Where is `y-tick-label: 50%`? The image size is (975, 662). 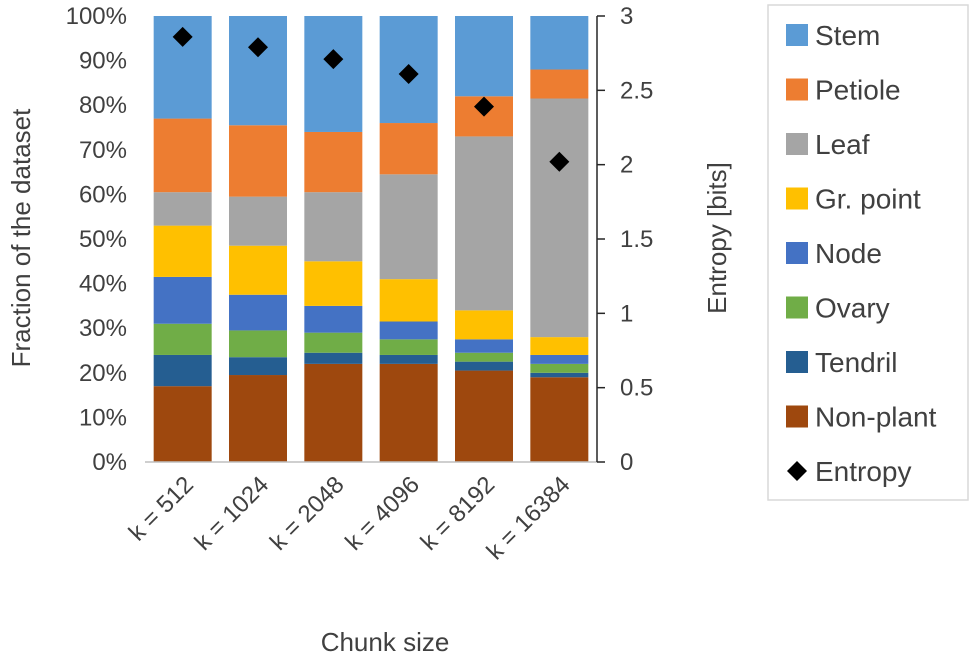 y-tick-label: 50% is located at coordinates (103, 239).